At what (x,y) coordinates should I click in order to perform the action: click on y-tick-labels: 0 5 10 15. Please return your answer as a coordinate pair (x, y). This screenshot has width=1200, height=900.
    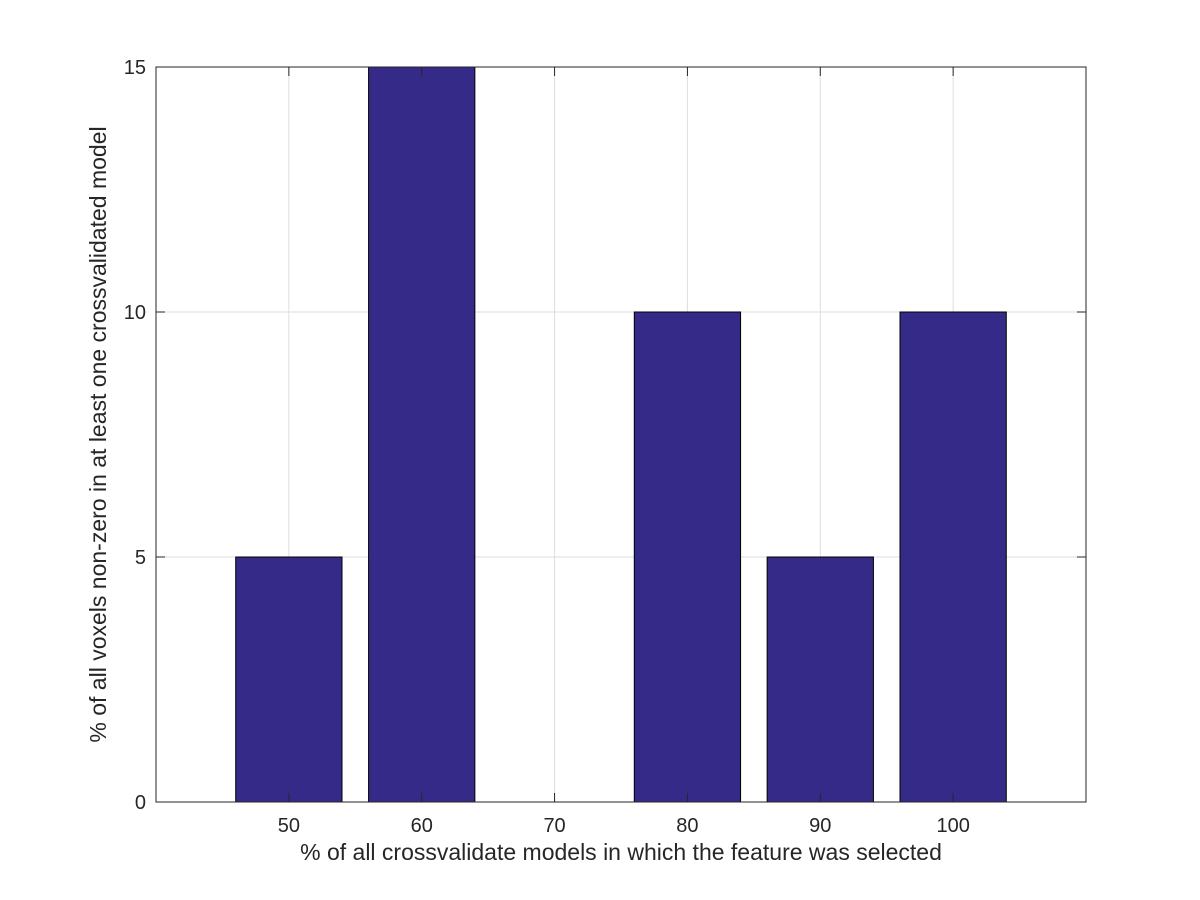
    Looking at the image, I should click on (135, 435).